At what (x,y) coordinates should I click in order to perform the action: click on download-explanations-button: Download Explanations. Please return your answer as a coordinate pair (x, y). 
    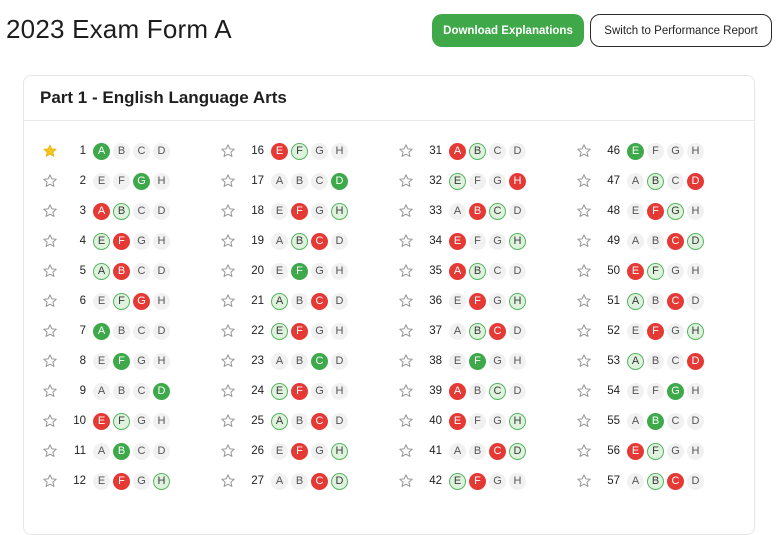
    Looking at the image, I should click on (508, 30).